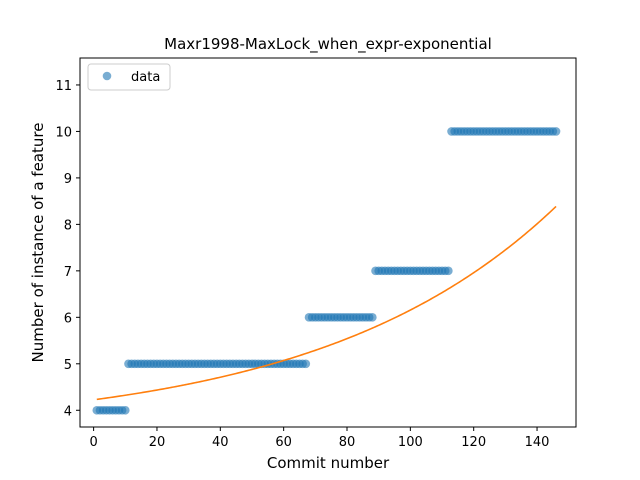 This screenshot has width=640, height=480. Describe the element at coordinates (537, 442) in the screenshot. I see `x-tick-label: 140` at that location.